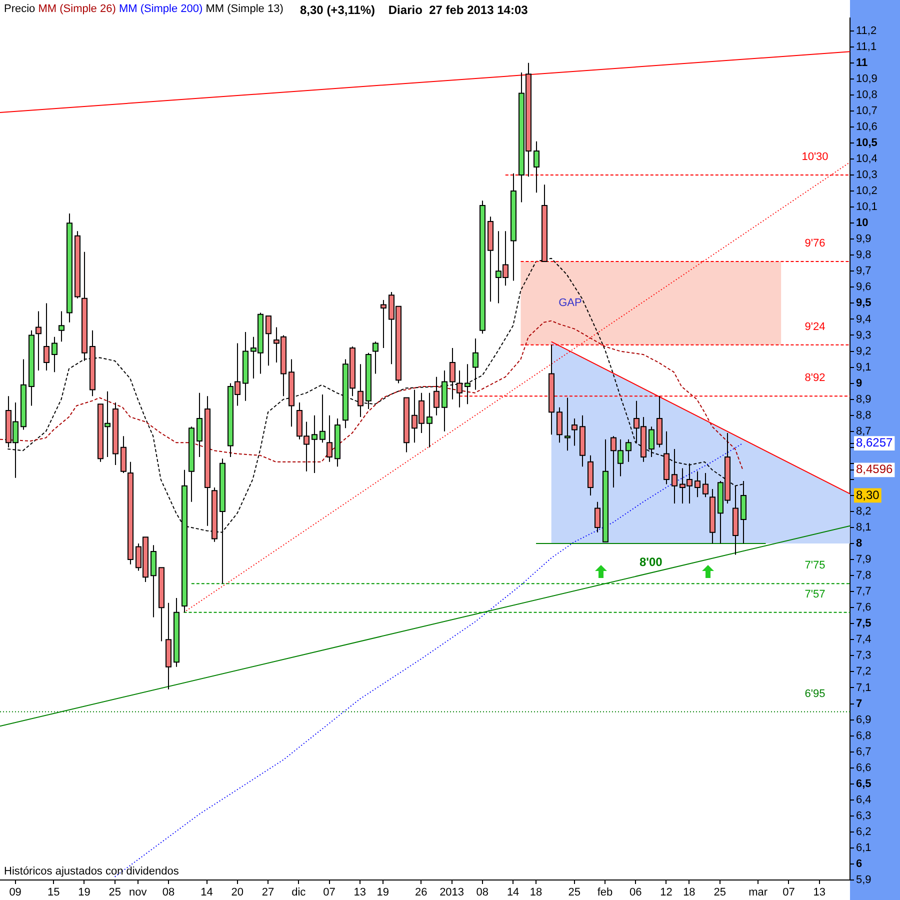 This screenshot has height=900, width=900. Describe the element at coordinates (864, 848) in the screenshot. I see `y-tick-label: 6,1` at that location.